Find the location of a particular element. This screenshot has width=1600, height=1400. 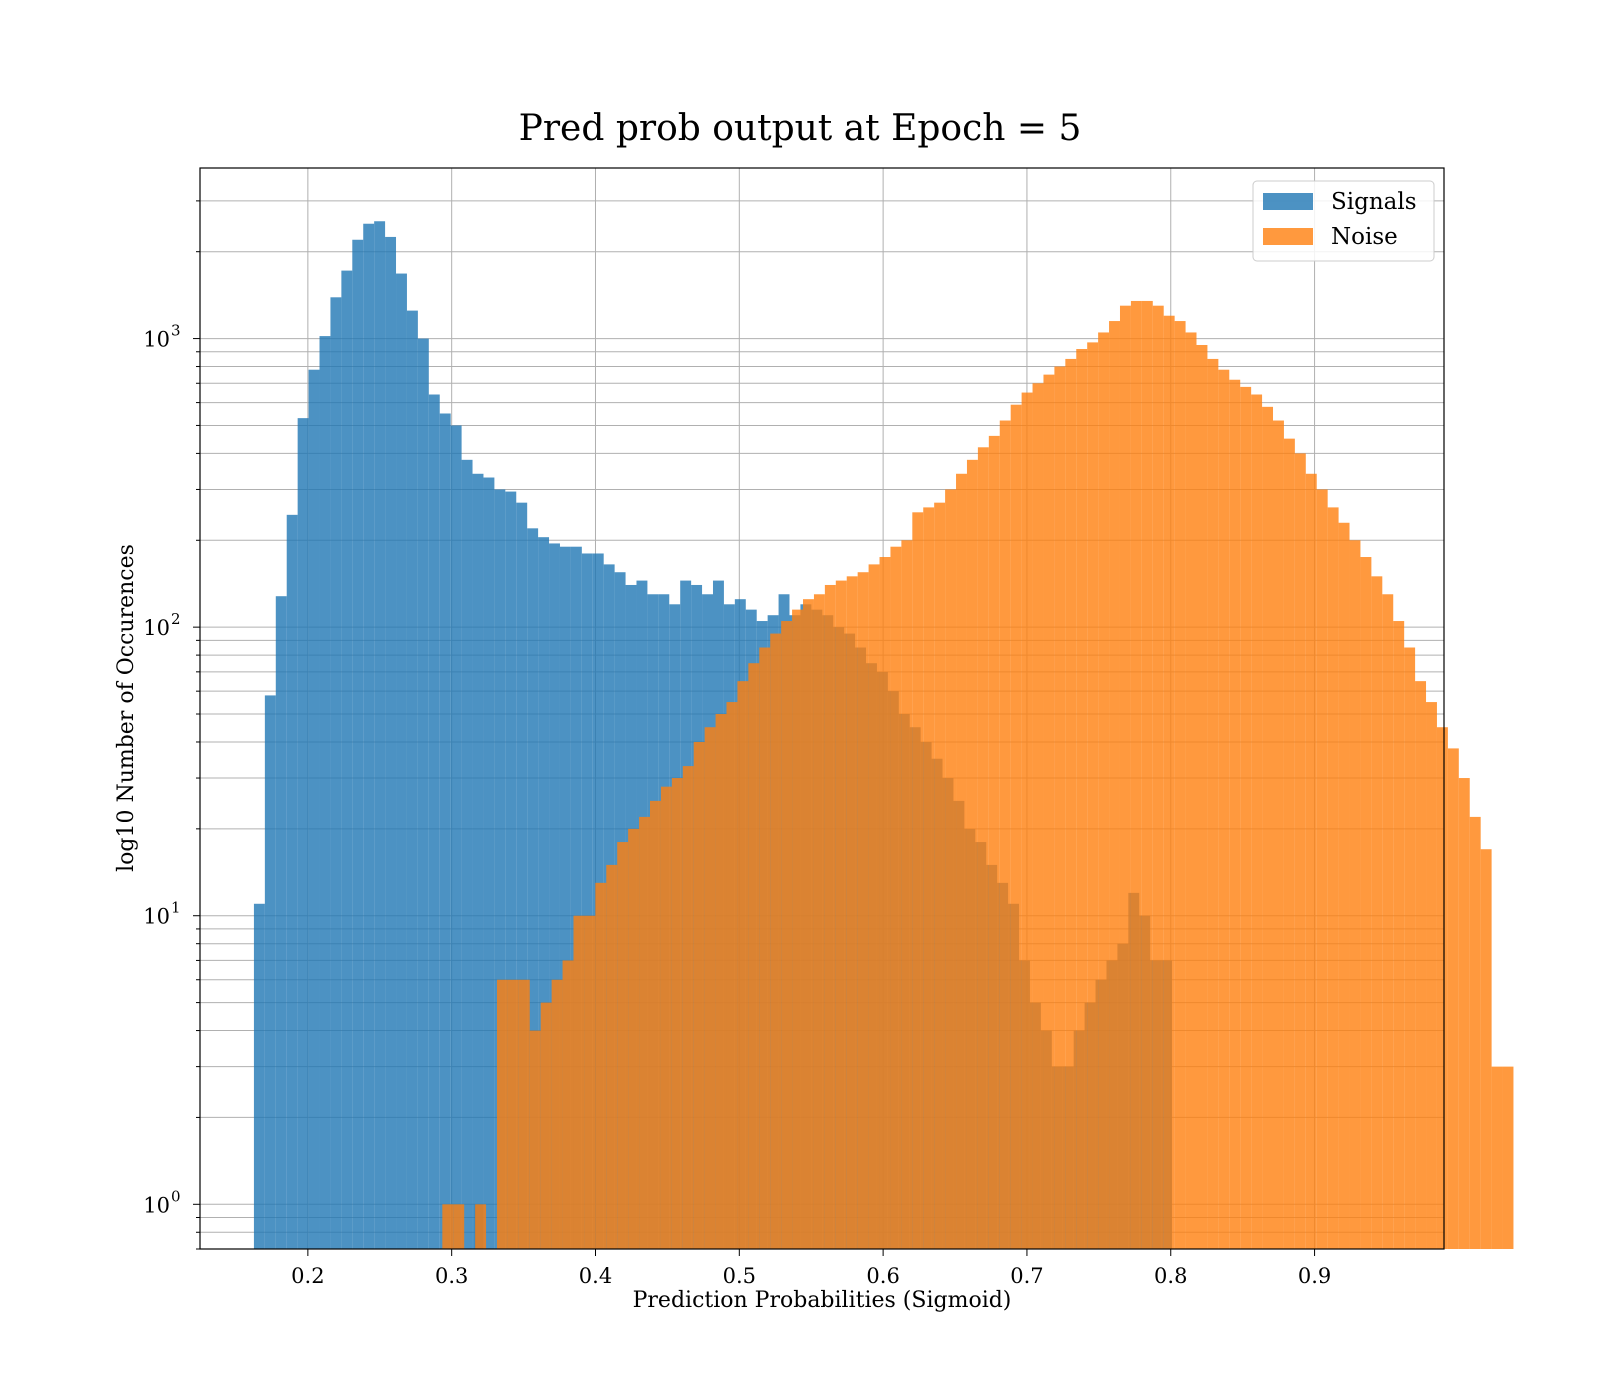

x-tick-label: 0.4 is located at coordinates (595, 1276).